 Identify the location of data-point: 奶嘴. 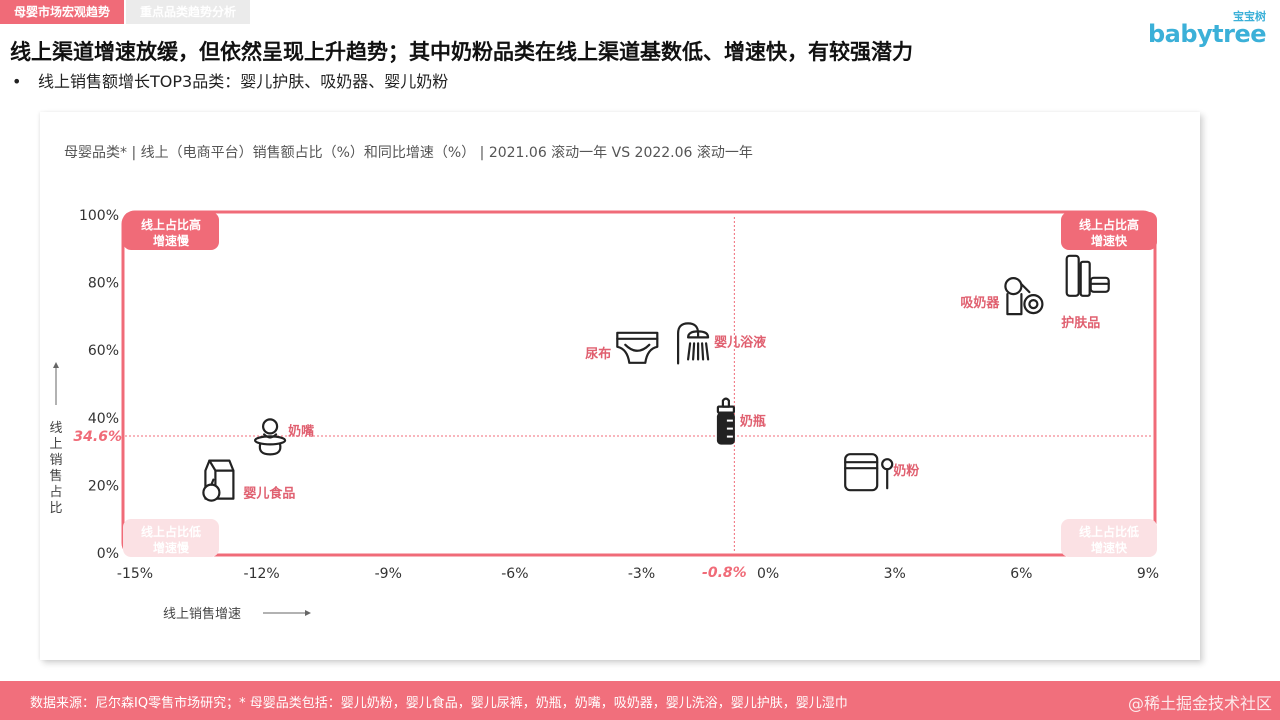
(284, 437).